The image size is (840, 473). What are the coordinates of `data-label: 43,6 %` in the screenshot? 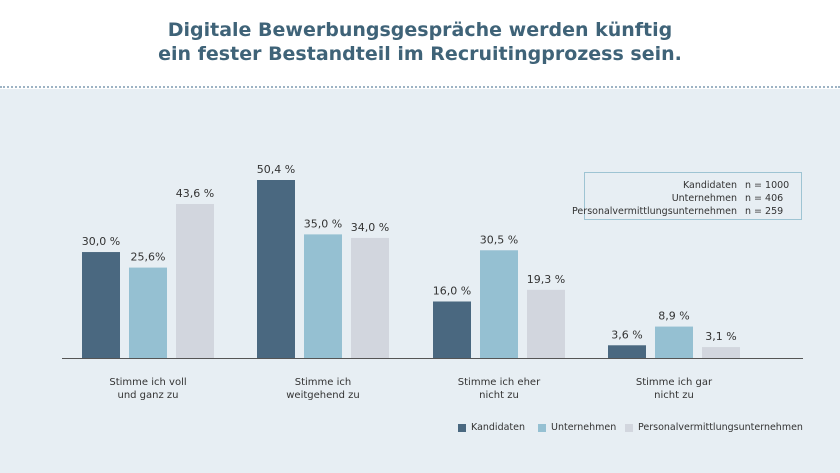 It's located at (195, 193).